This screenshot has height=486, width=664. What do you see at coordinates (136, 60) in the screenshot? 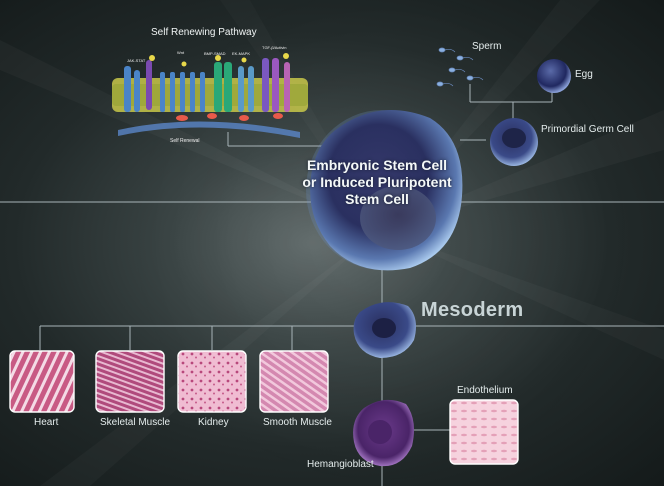
I see `receptor-label-jak-stat: JAK-STAT` at bounding box center [136, 60].